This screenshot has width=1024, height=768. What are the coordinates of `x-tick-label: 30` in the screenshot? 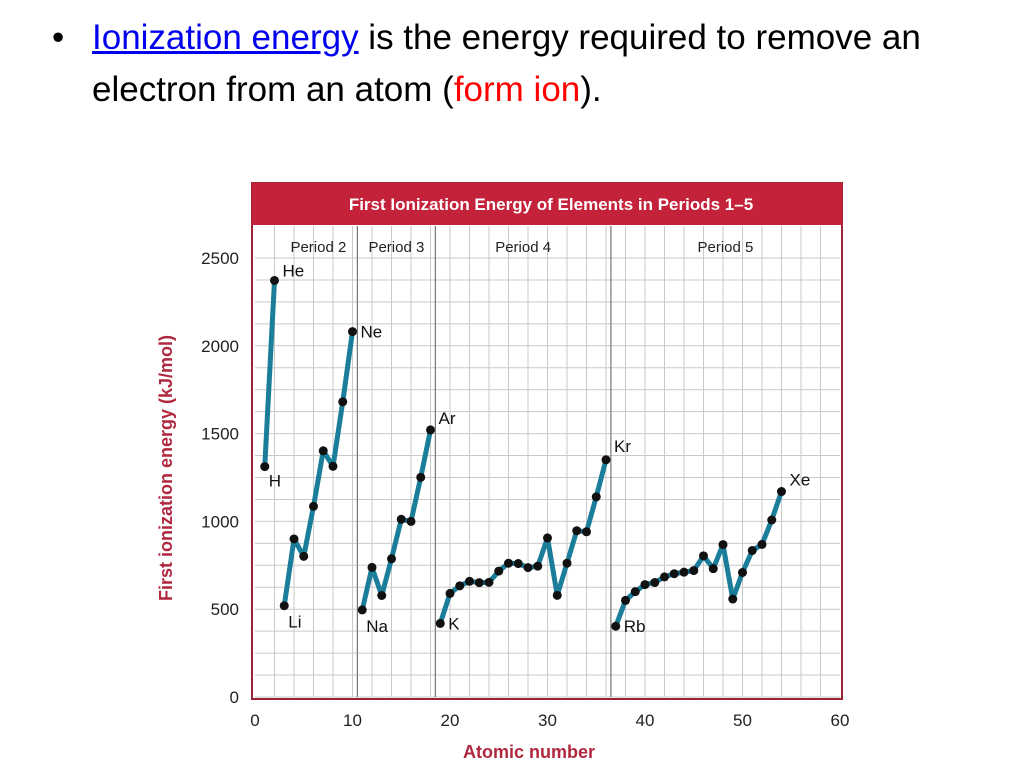 It's located at (547, 720).